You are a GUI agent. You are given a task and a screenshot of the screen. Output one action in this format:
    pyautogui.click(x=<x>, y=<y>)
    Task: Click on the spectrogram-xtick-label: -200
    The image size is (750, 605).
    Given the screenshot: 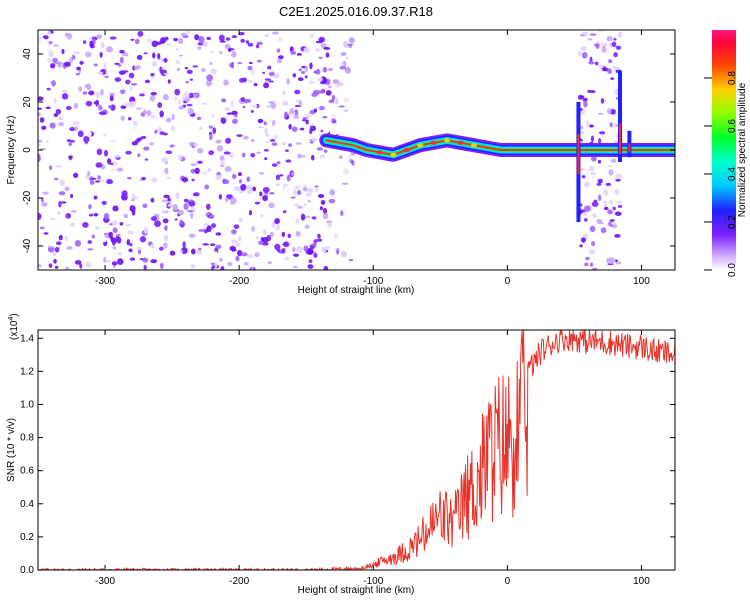 What is the action you would take?
    pyautogui.click(x=239, y=281)
    